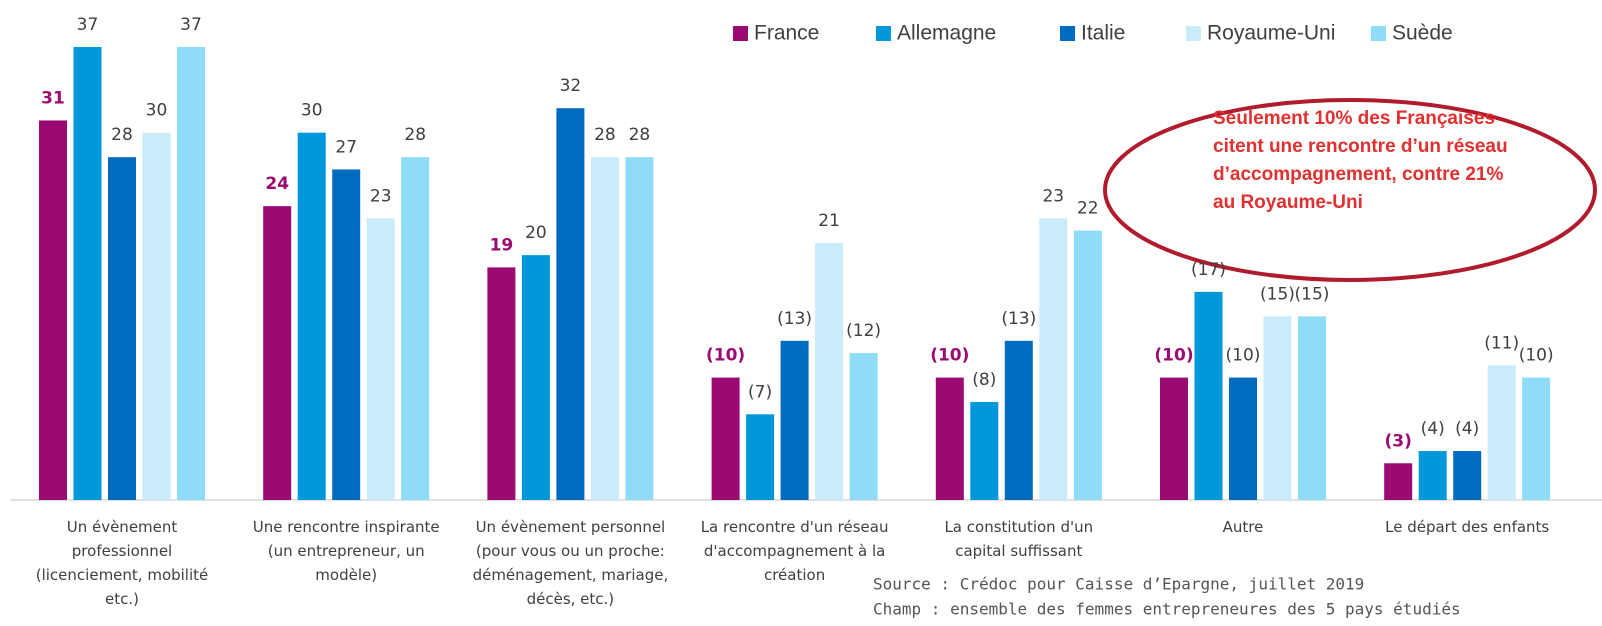 The width and height of the screenshot is (1602, 626). What do you see at coordinates (786, 33) in the screenshot?
I see `legend-label: France` at bounding box center [786, 33].